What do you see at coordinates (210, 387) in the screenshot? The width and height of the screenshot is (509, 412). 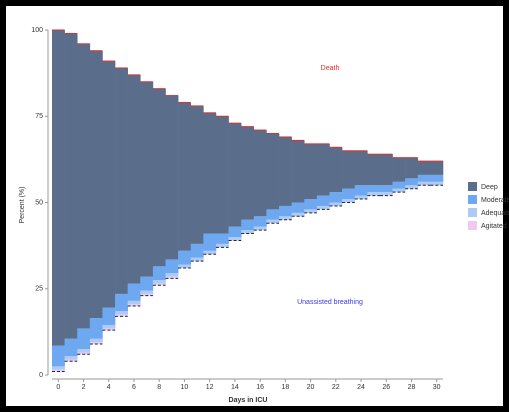 I see `x-tick-label: 12` at bounding box center [210, 387].